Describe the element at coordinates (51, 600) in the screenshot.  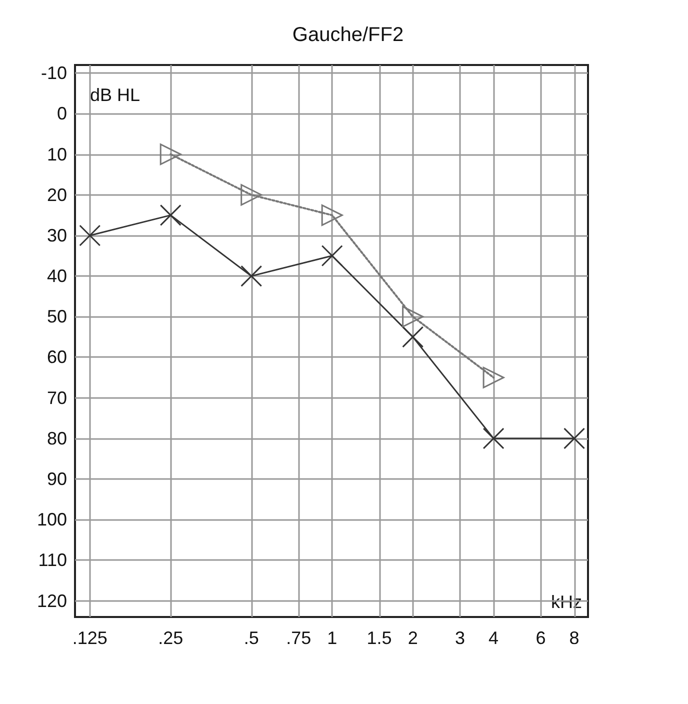
I see `y-tick-label: 120` at that location.